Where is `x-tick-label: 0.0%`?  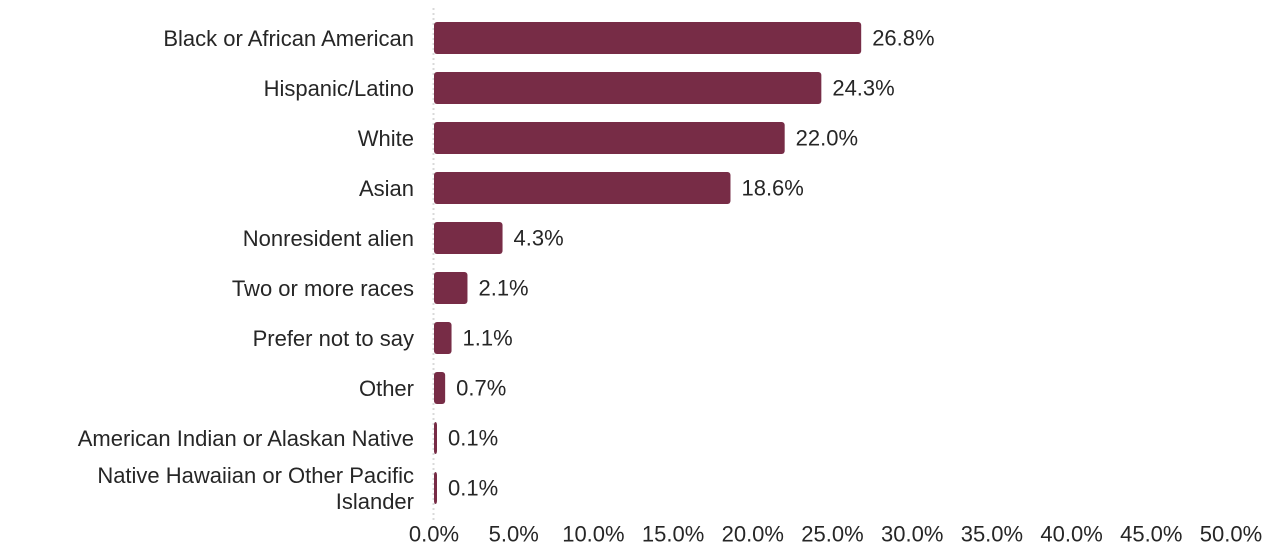 x-tick-label: 0.0% is located at coordinates (434, 534).